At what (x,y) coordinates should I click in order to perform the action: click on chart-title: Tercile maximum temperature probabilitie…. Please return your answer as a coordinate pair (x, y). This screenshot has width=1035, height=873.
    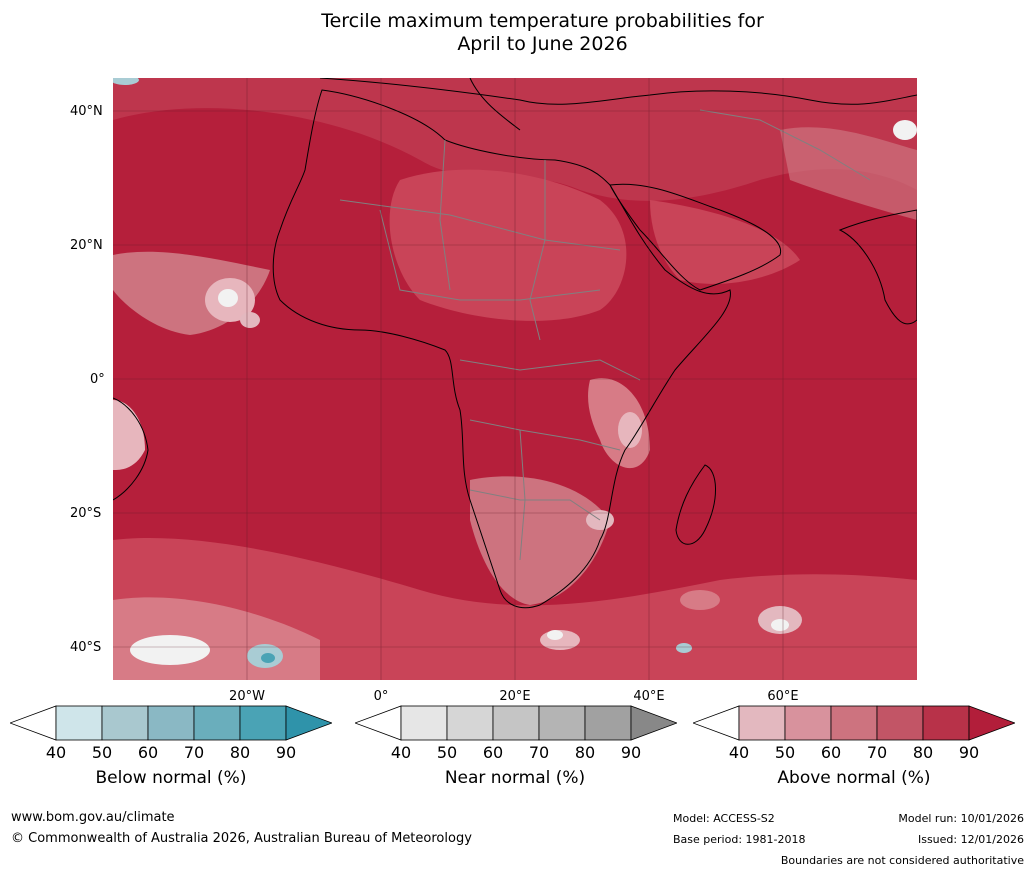
    Looking at the image, I should click on (517, 33).